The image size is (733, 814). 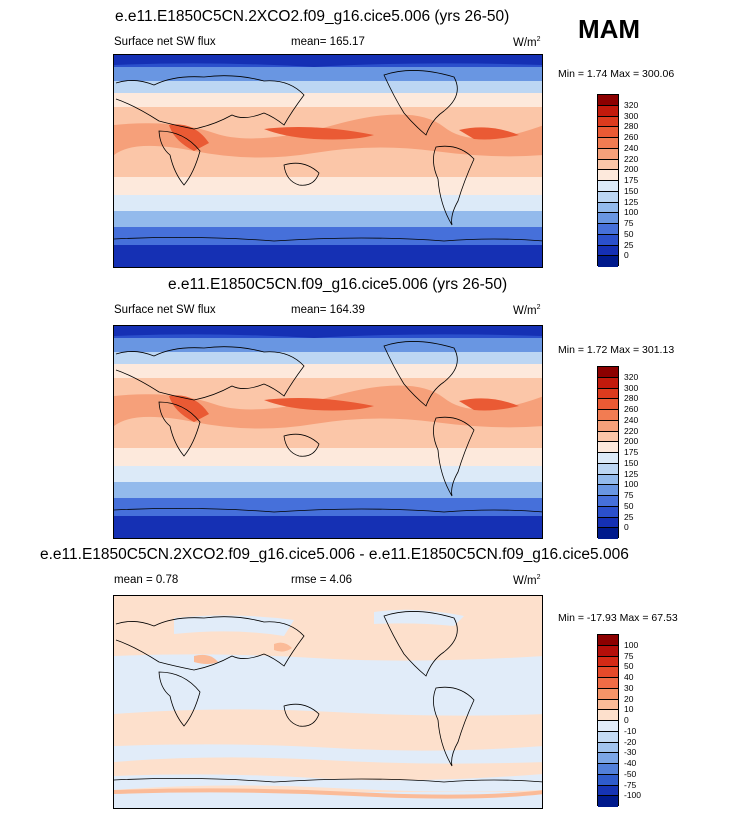 I want to click on colorbar-tick-label: 30, so click(x=629, y=687).